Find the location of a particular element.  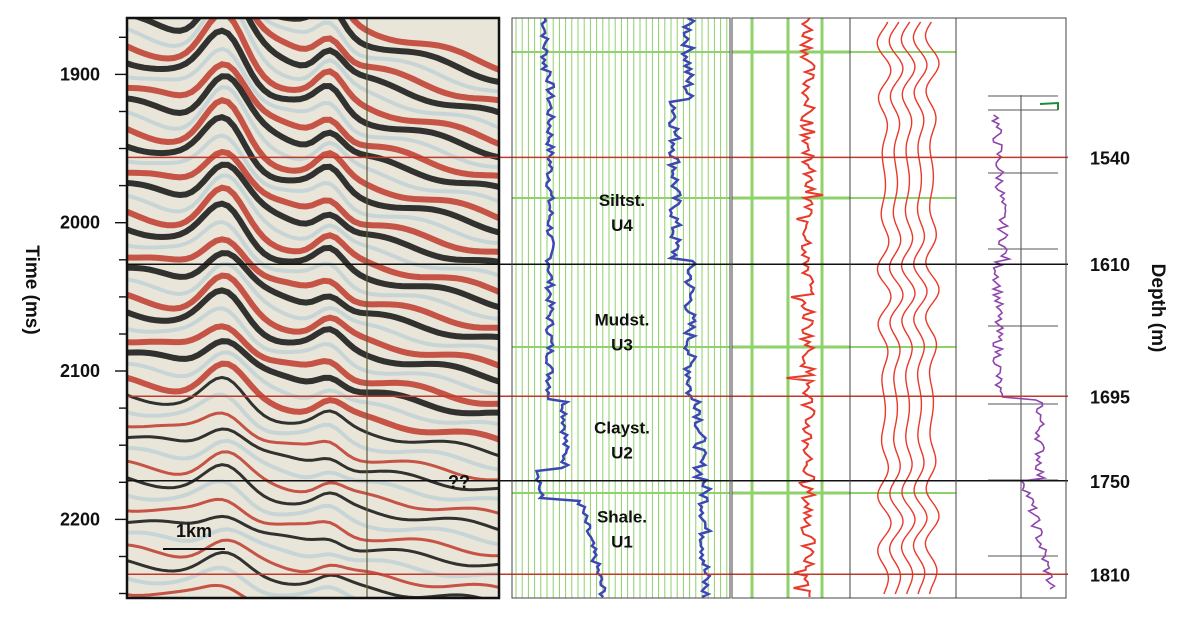

unit-labels: Siltst. U4 Mudst. U3 Clayst. U2 Shale. U1 is located at coordinates (622, 371).